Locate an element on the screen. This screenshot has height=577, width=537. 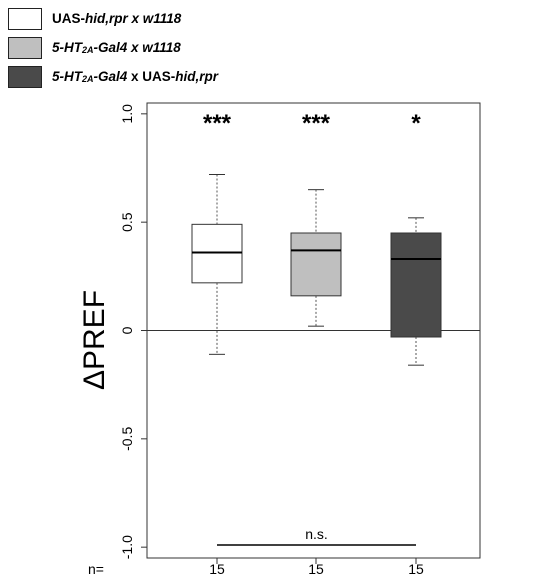
y-tick-label: 1.0 is located at coordinates (127, 114).